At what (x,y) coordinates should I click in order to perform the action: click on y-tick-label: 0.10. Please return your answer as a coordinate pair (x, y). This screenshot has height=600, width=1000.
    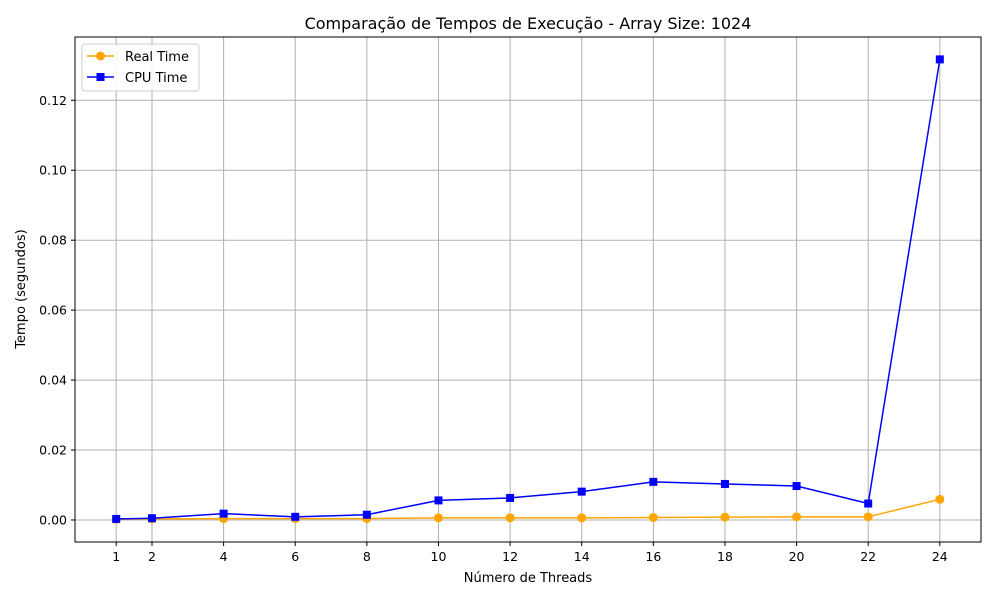
    Looking at the image, I should click on (53, 170).